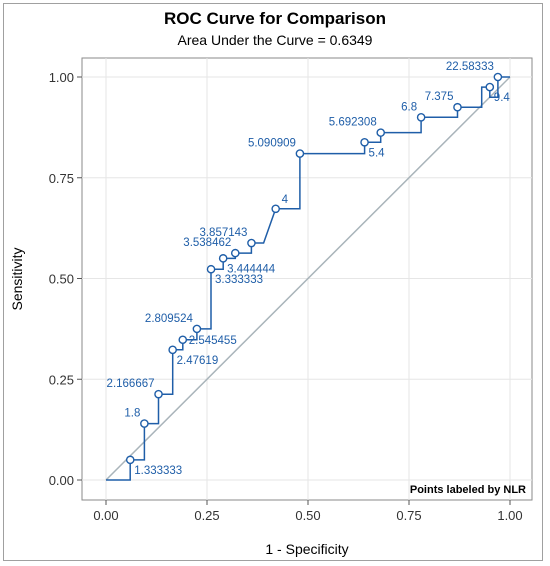 This screenshot has width=550, height=566. What do you see at coordinates (272, 144) in the screenshot?
I see `roc-point-label: 5.090909` at bounding box center [272, 144].